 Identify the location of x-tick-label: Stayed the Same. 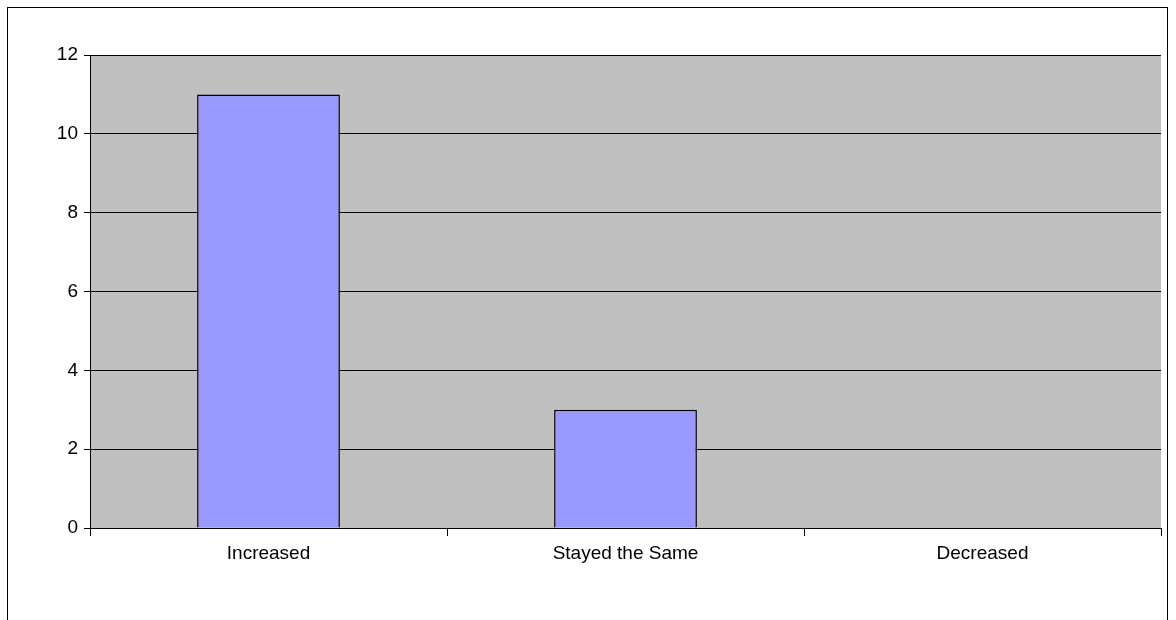
(625, 552).